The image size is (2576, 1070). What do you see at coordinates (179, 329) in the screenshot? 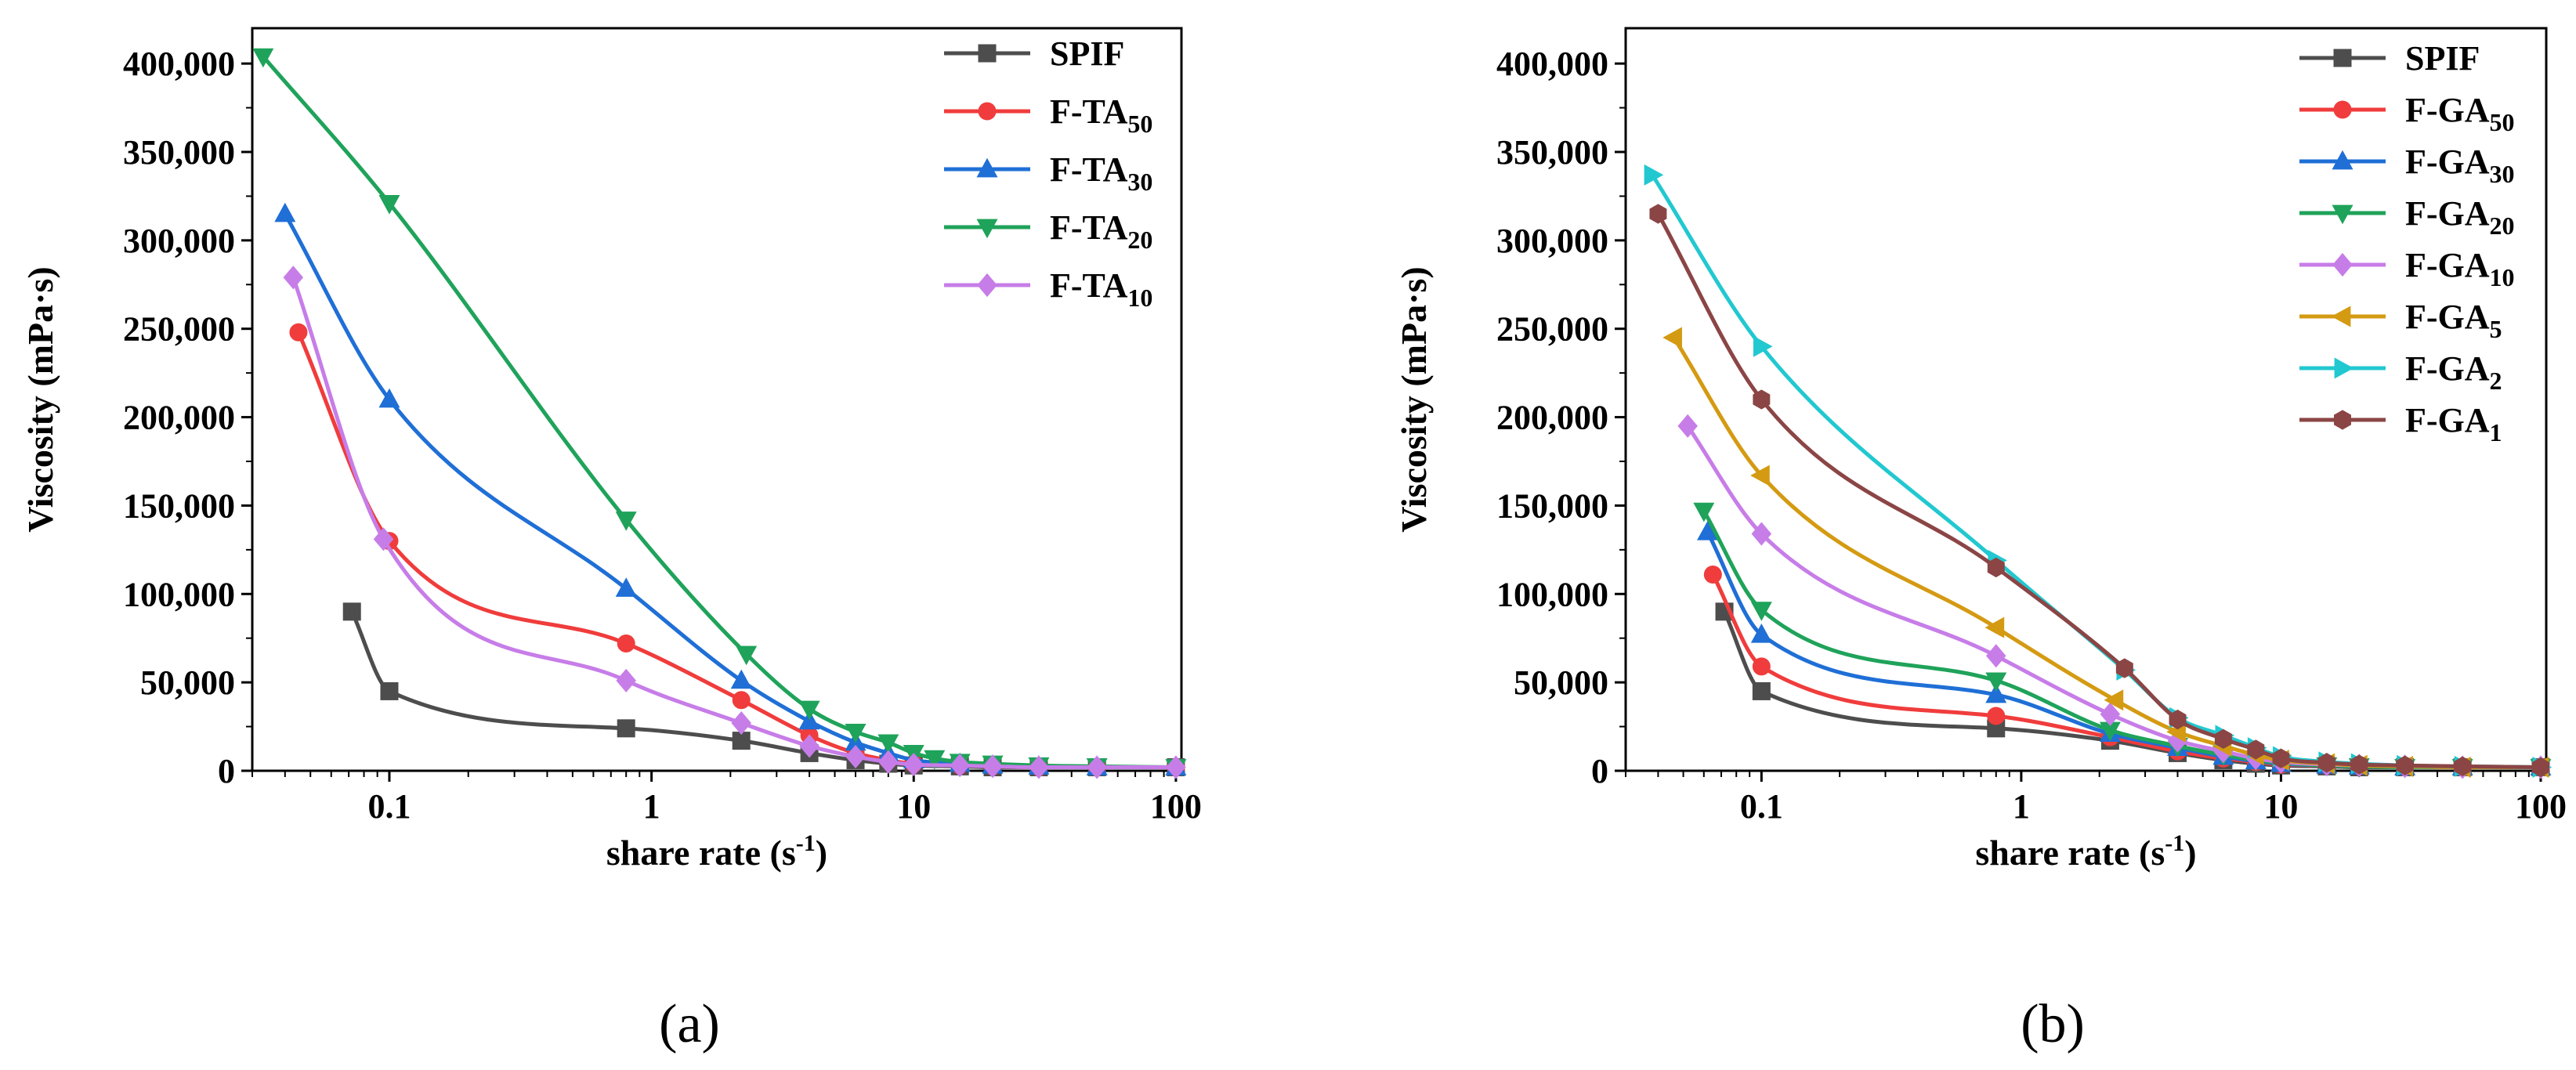
I see `y-tick-label: 250,000` at bounding box center [179, 329].